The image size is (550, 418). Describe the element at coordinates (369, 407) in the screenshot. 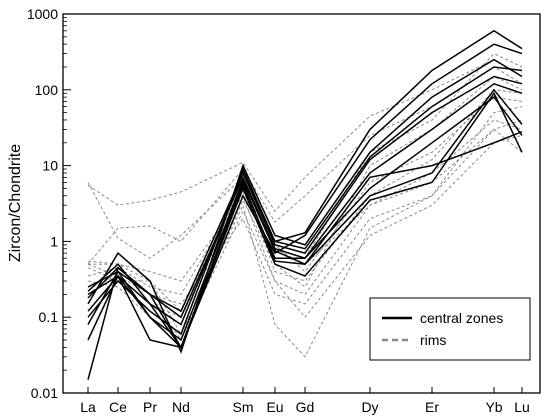

I see `x-tick-label: Dy` at that location.